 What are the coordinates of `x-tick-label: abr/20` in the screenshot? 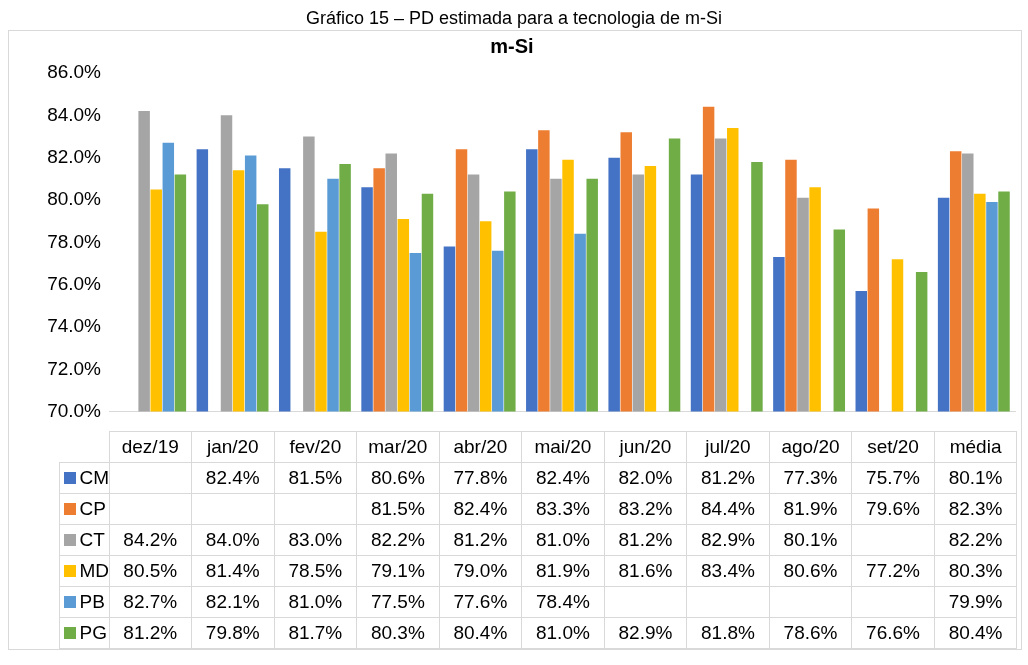 It's located at (480, 447).